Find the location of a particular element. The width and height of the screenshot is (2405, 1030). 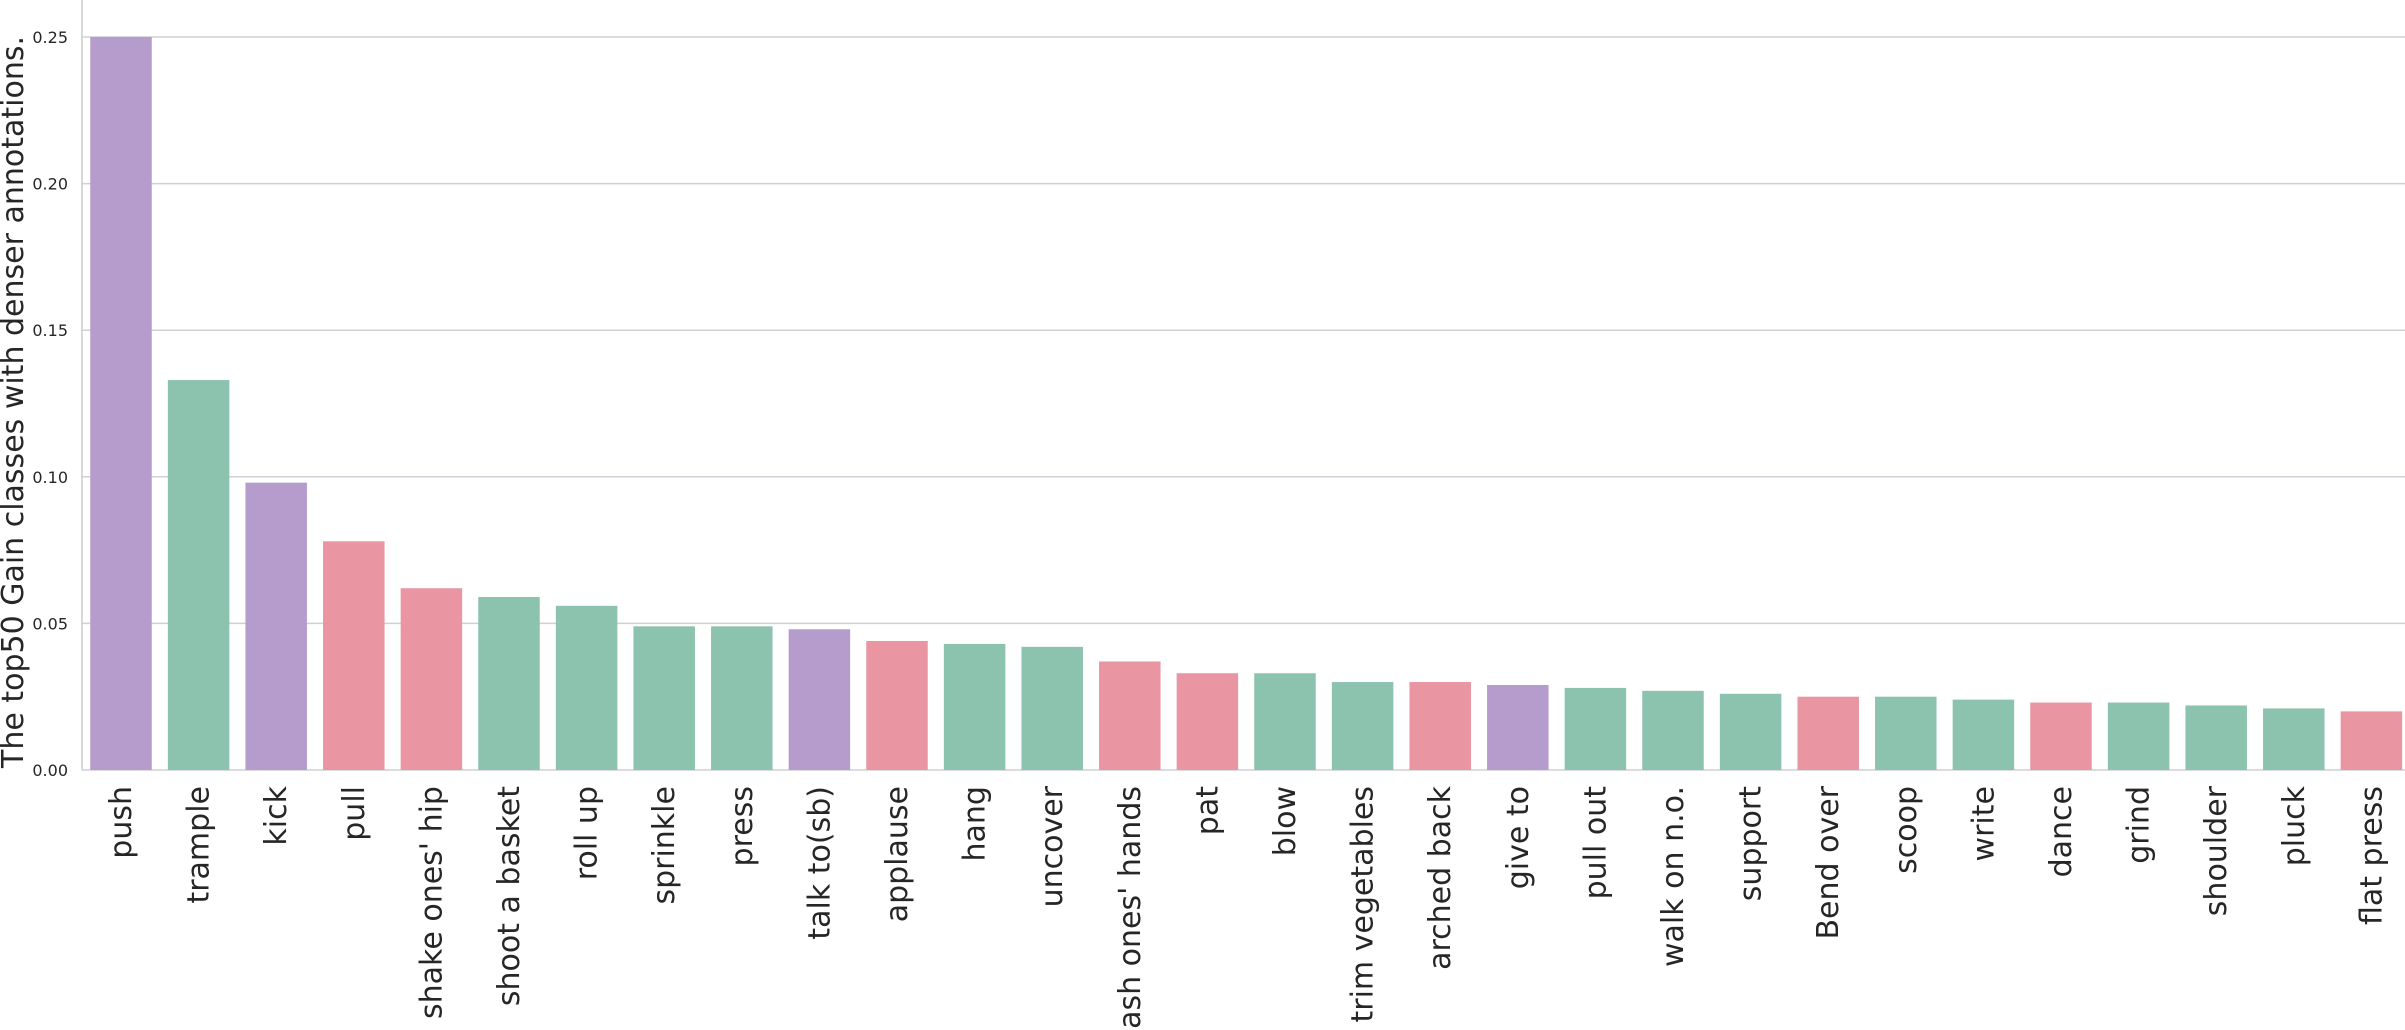

x-tick-label: blow is located at coordinates (1285, 821).